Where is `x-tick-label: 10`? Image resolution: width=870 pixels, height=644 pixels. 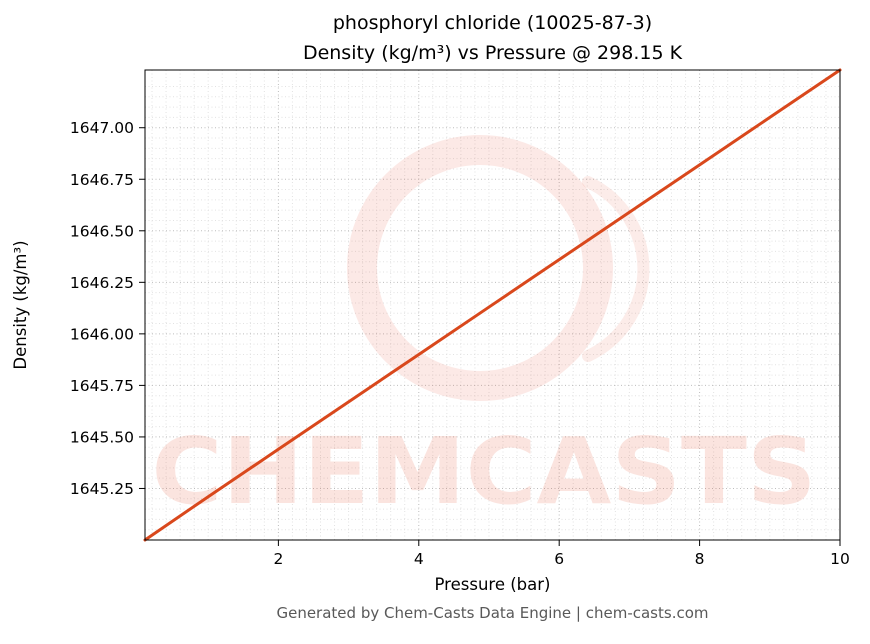 x-tick-label: 10 is located at coordinates (840, 559).